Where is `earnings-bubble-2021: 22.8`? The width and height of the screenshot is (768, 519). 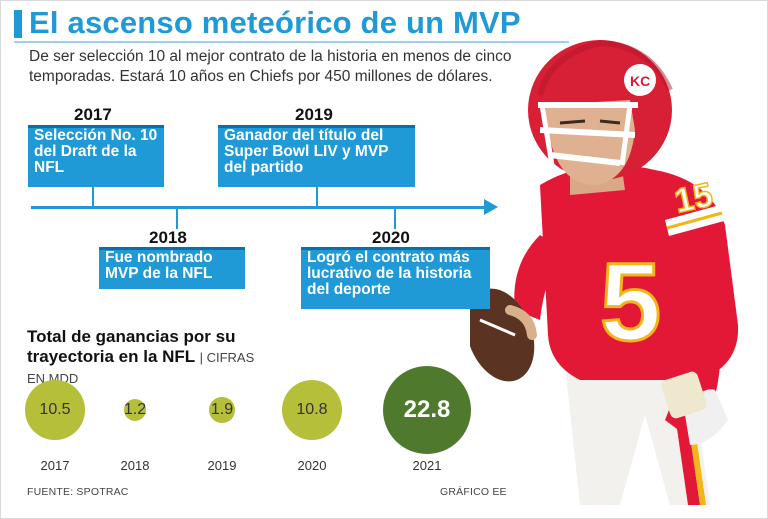
earnings-bubble-2021: 22.8 is located at coordinates (427, 410).